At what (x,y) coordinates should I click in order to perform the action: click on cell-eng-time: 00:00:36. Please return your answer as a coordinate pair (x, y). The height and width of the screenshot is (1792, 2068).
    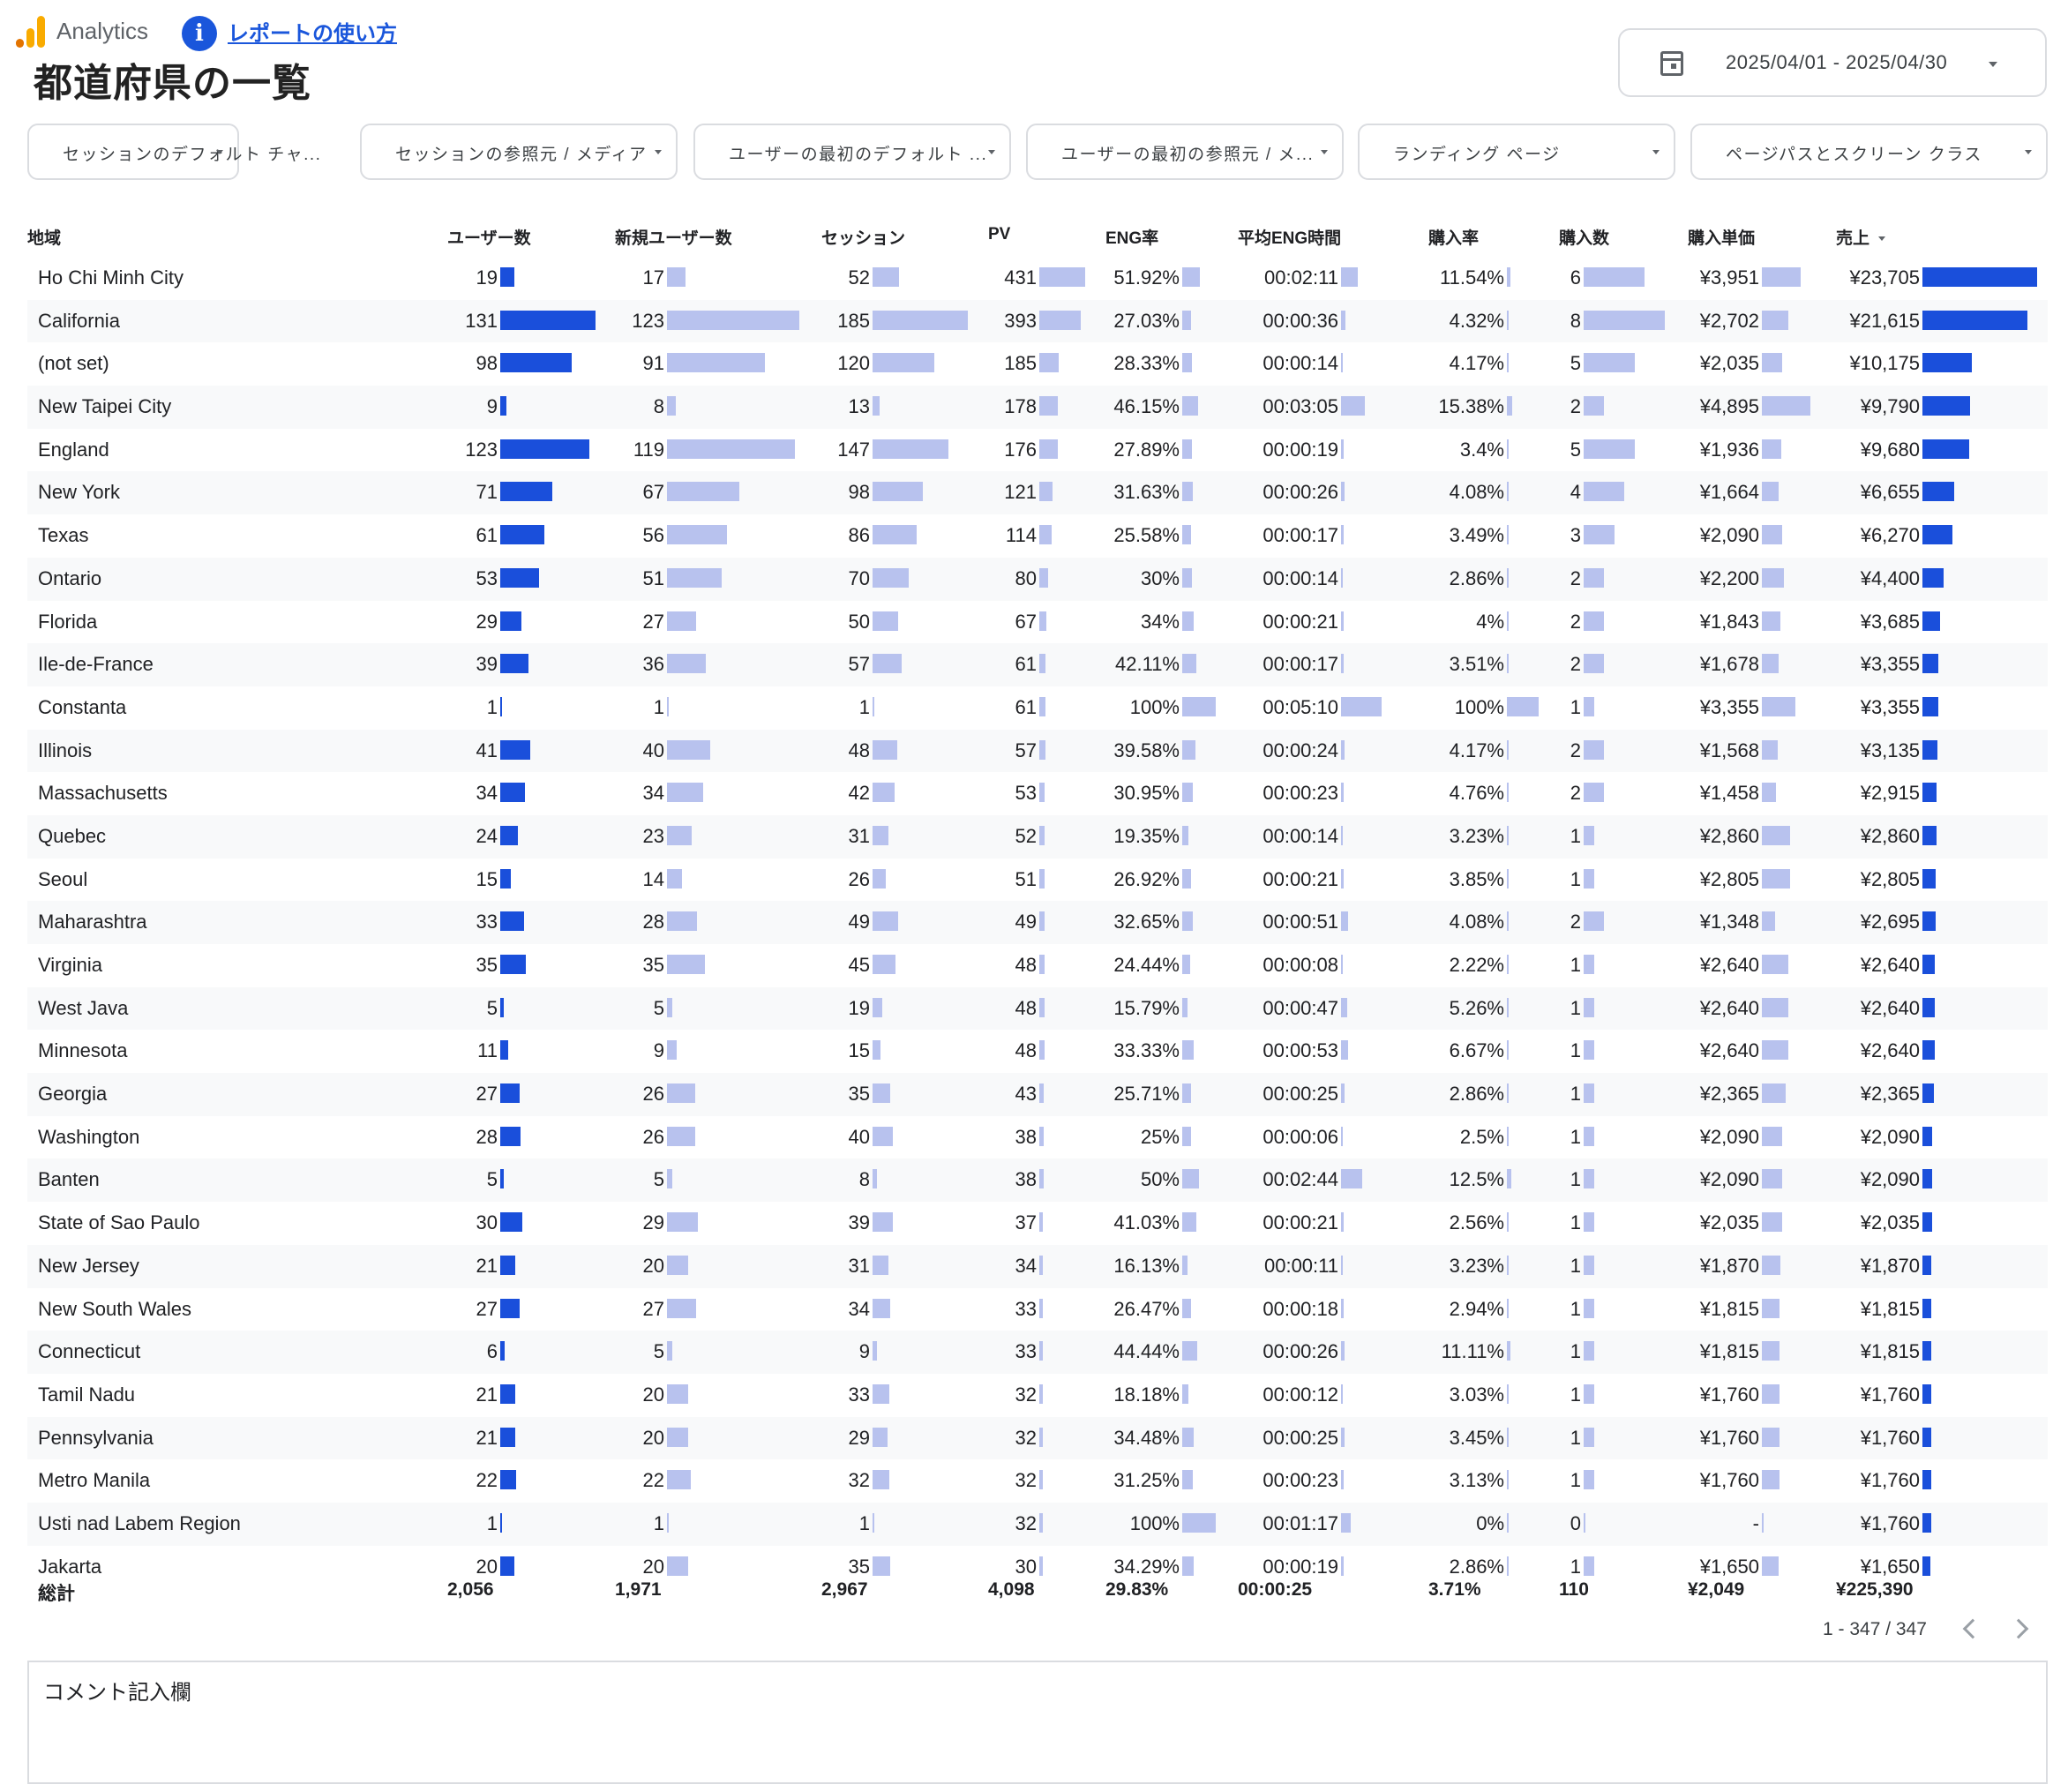
    Looking at the image, I should click on (1300, 320).